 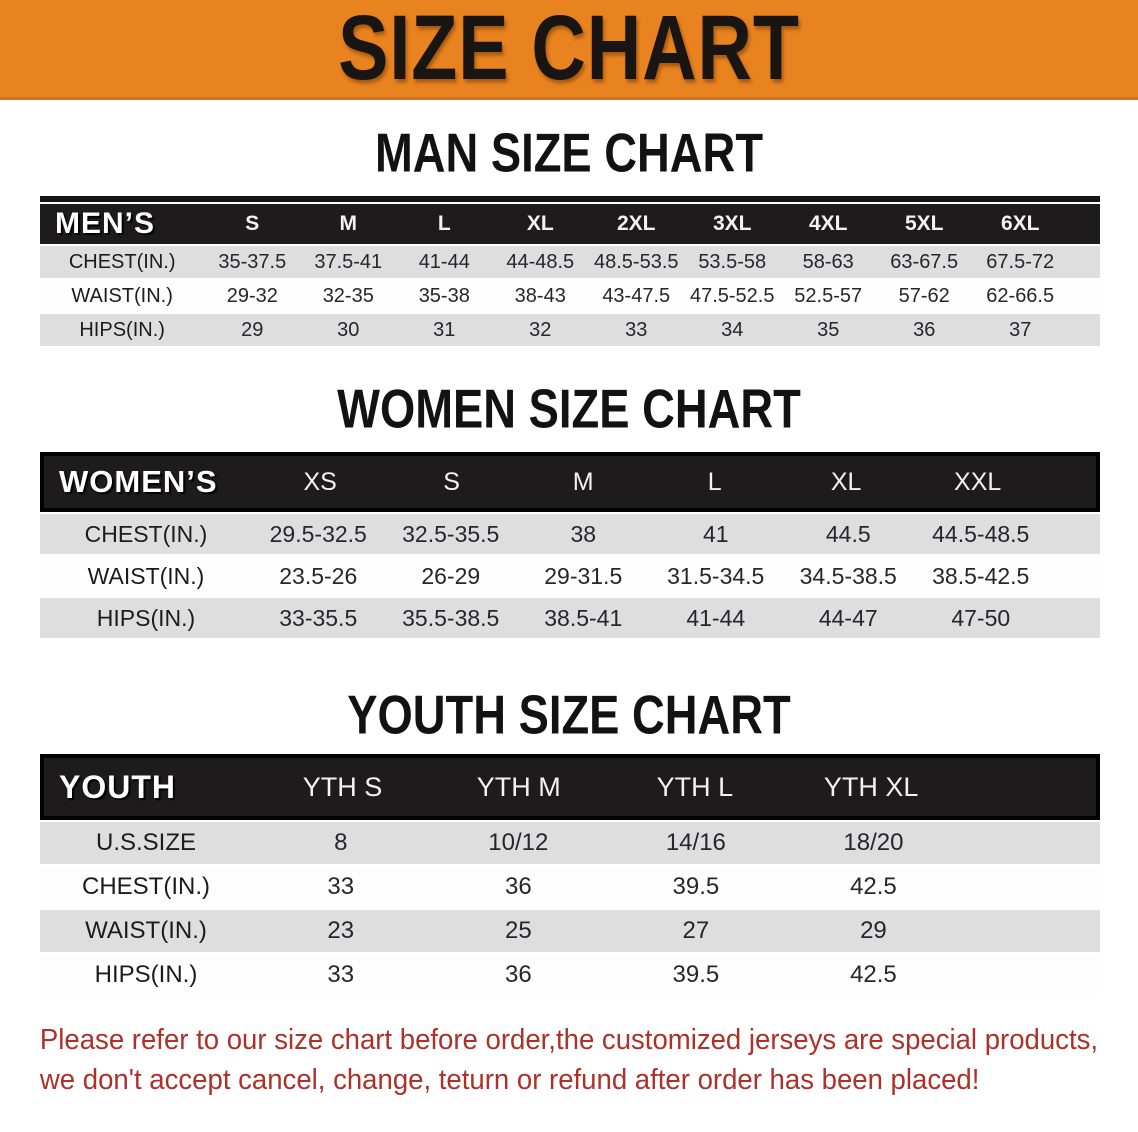 What do you see at coordinates (341, 842) in the screenshot?
I see `youth-u-s-size-yth-s: 8` at bounding box center [341, 842].